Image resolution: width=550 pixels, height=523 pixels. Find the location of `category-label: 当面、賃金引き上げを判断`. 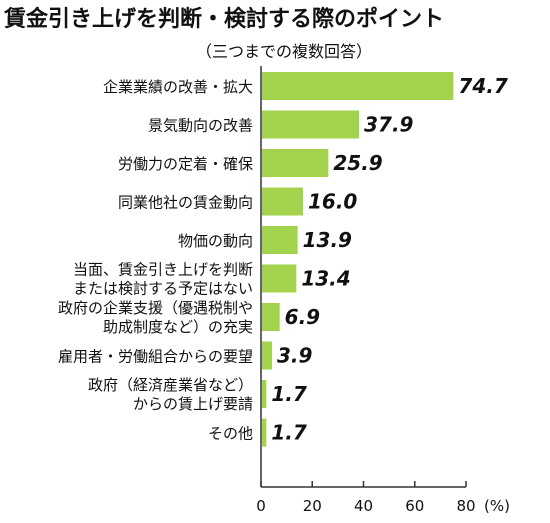

category-label: 当面、賃金引き上げを判断 is located at coordinates (163, 270).